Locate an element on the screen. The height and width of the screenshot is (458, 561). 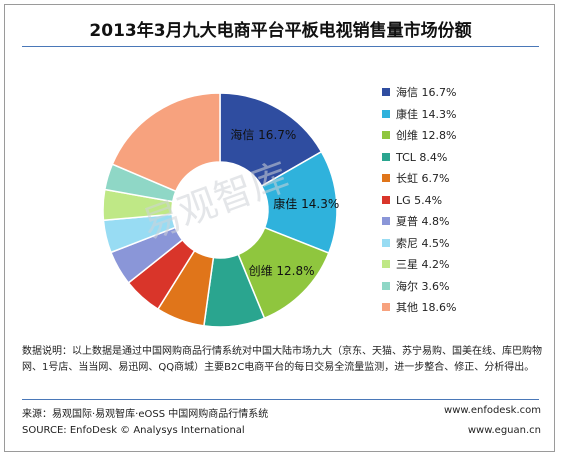
legend-label-1: 康佳 14.3% is located at coordinates (426, 114).